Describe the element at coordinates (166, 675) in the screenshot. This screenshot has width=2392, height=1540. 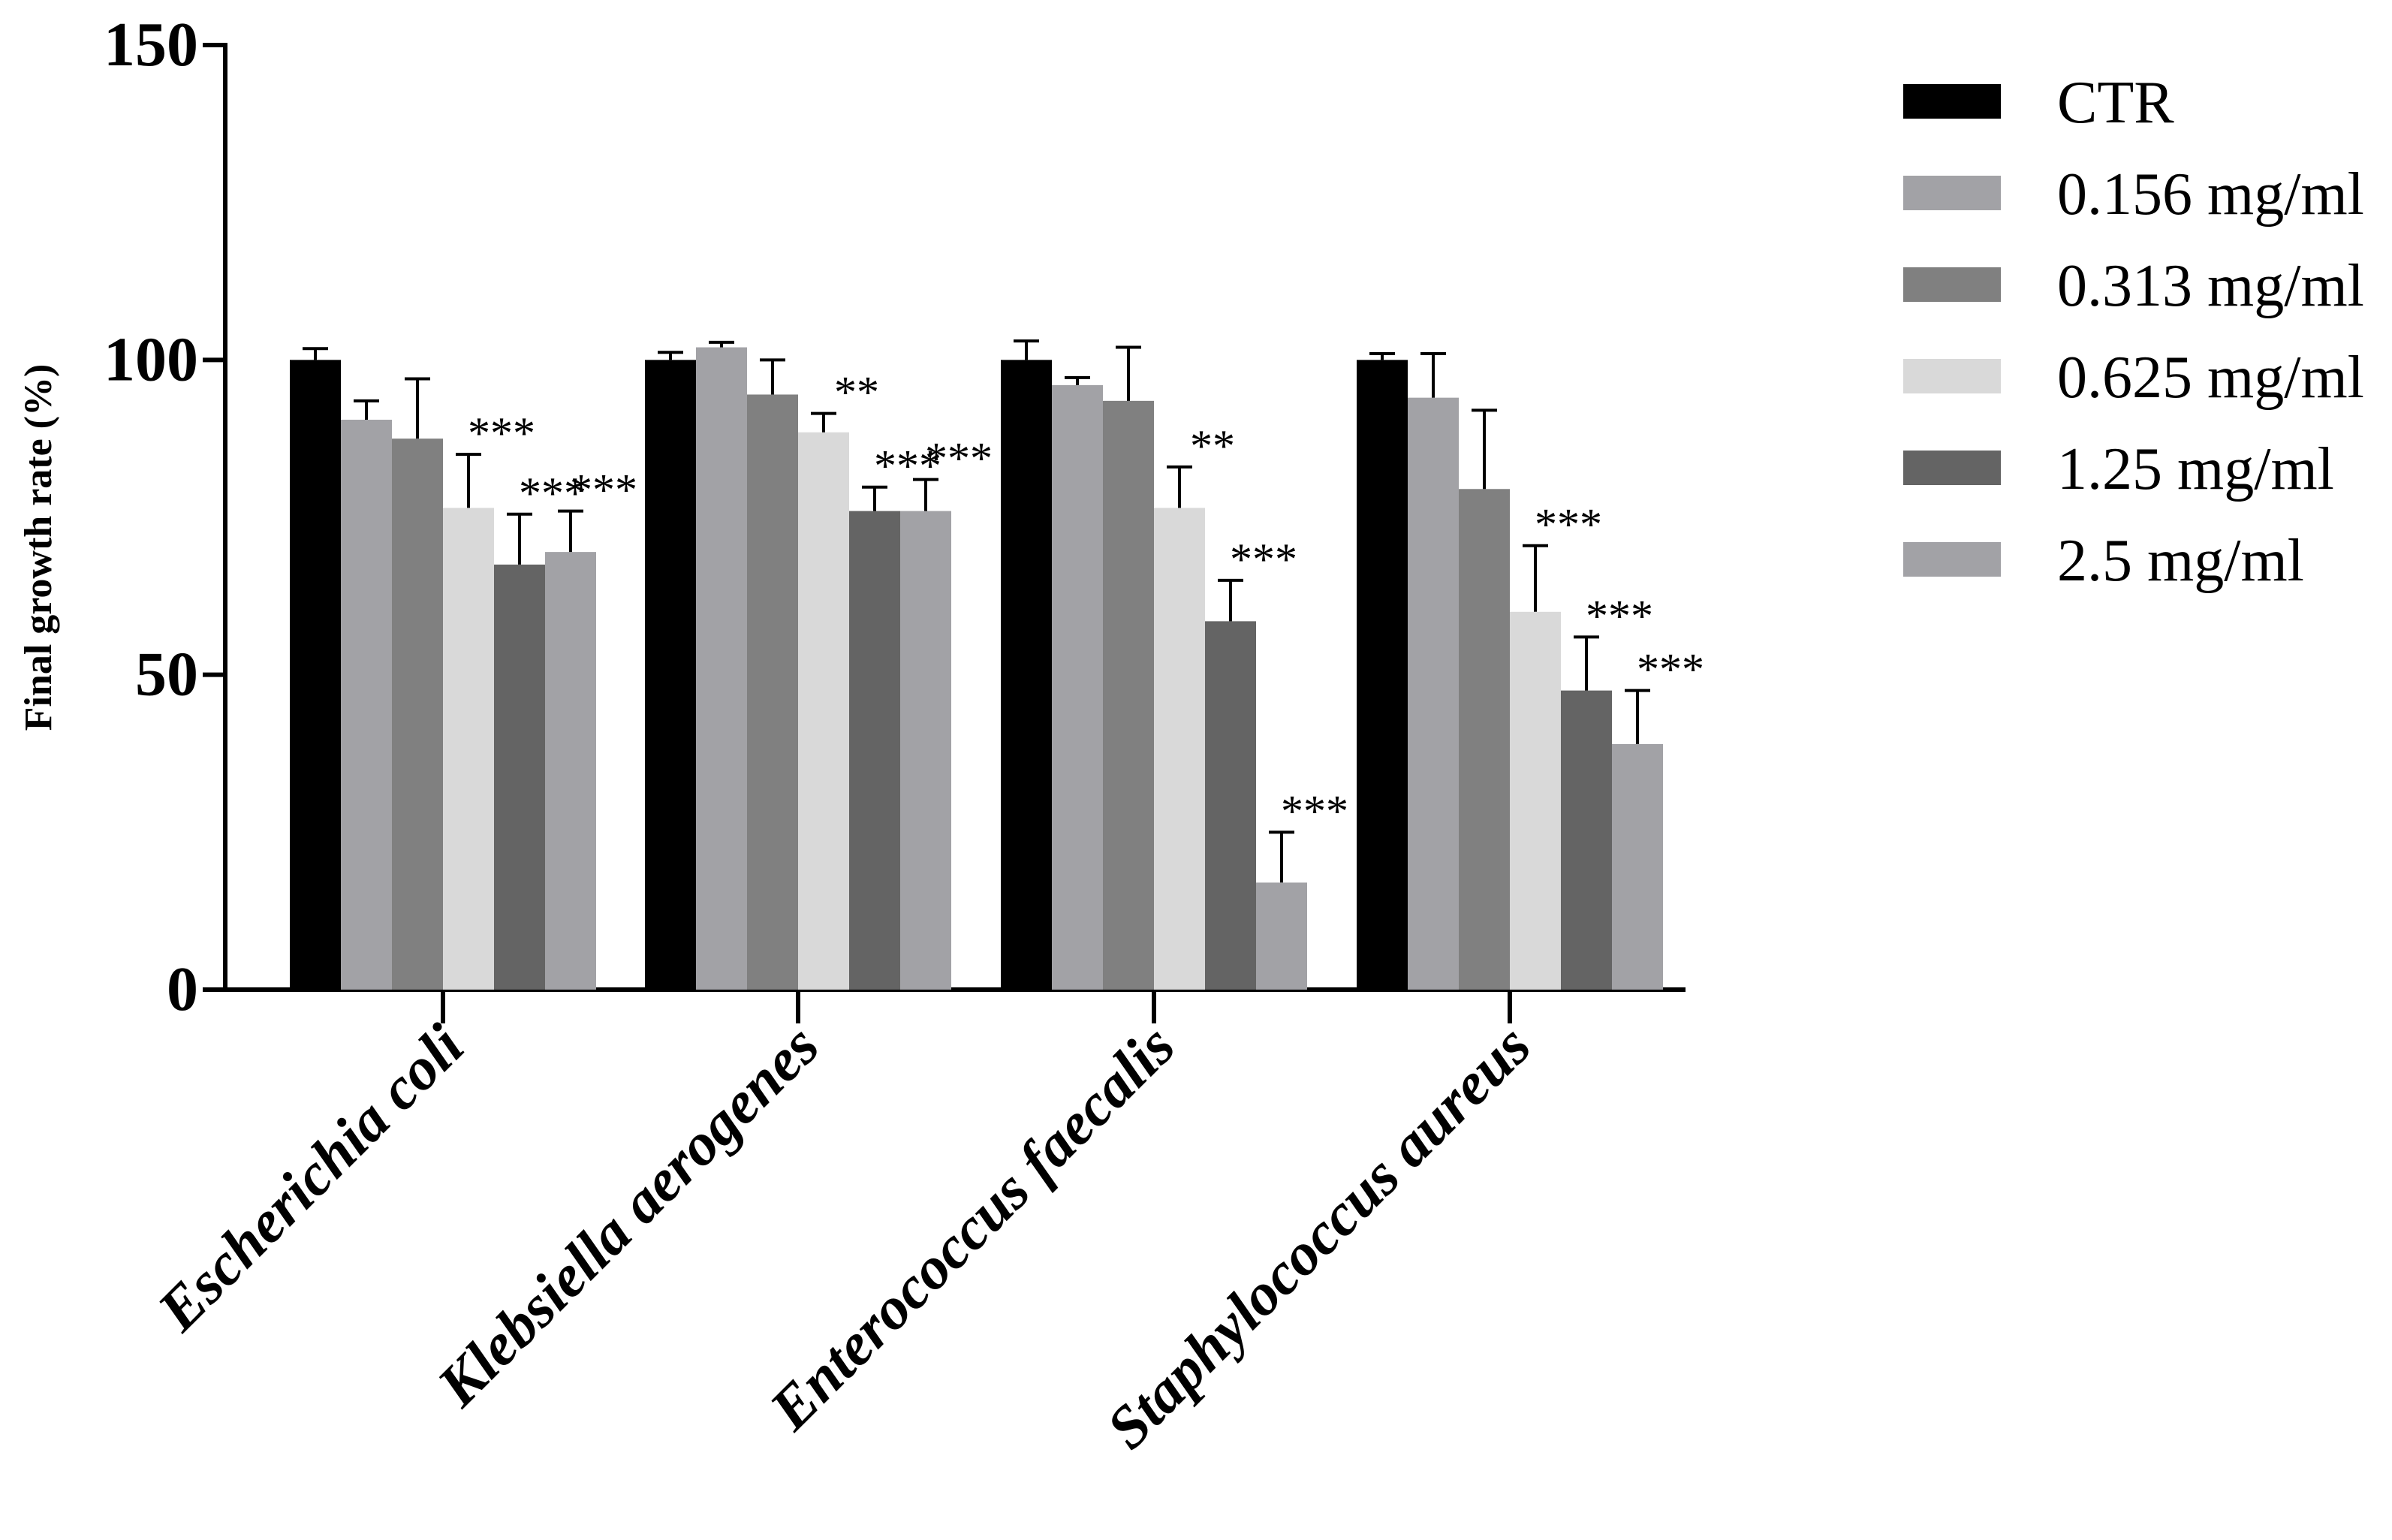
I see `y-tick-label: 50` at that location.